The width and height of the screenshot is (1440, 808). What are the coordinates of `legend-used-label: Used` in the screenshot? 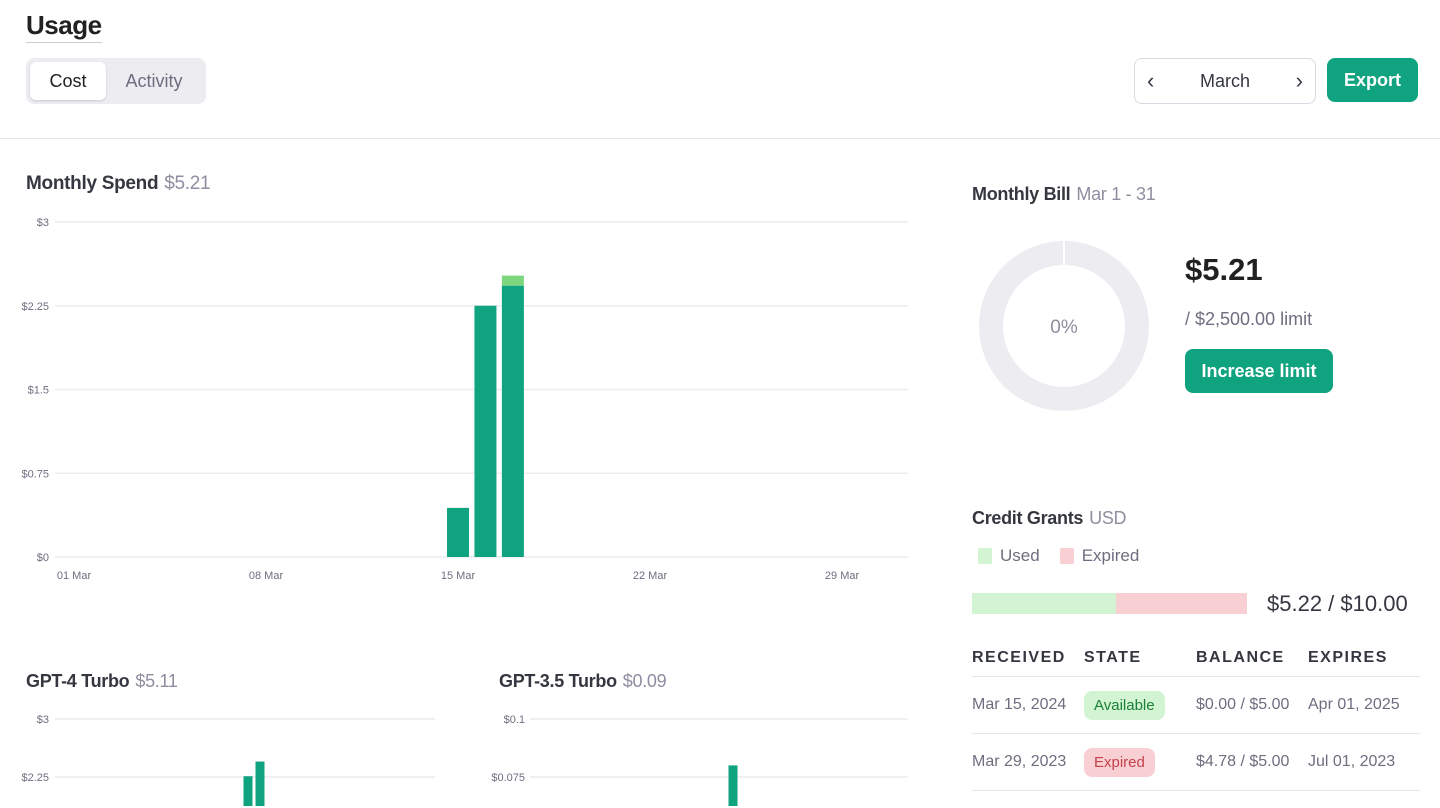 It's located at (1020, 555).